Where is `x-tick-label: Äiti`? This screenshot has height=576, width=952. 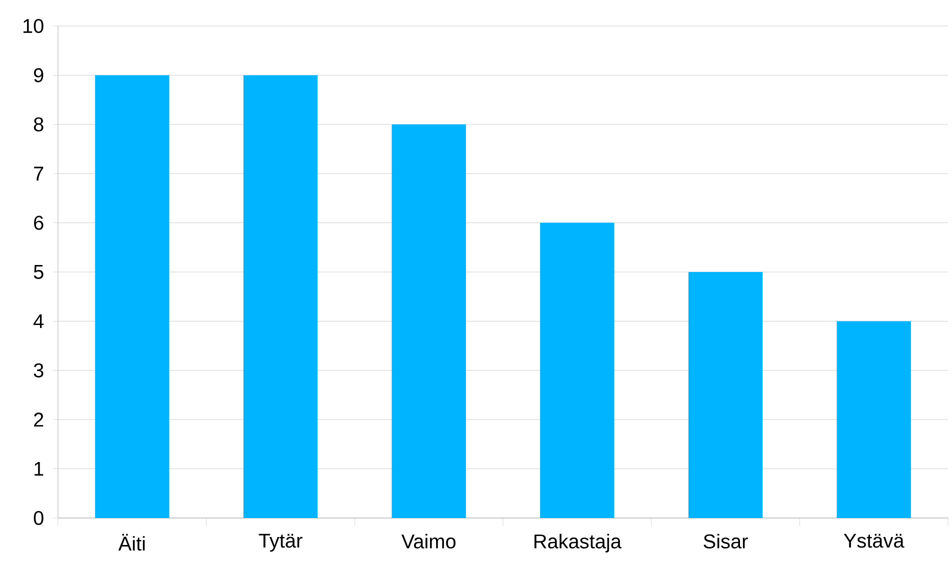
x-tick-label: Äiti is located at coordinates (131, 542).